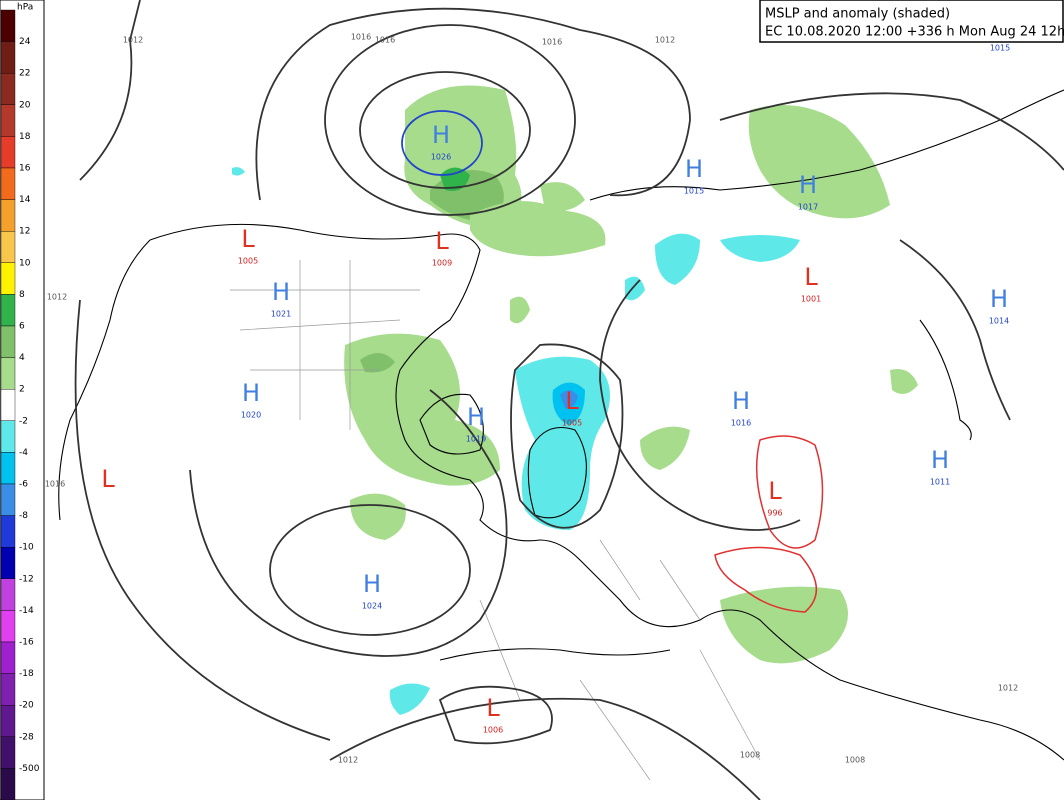 The image size is (1064, 804). What do you see at coordinates (26, 706) in the screenshot?
I see `colorbar-label: -20` at bounding box center [26, 706].